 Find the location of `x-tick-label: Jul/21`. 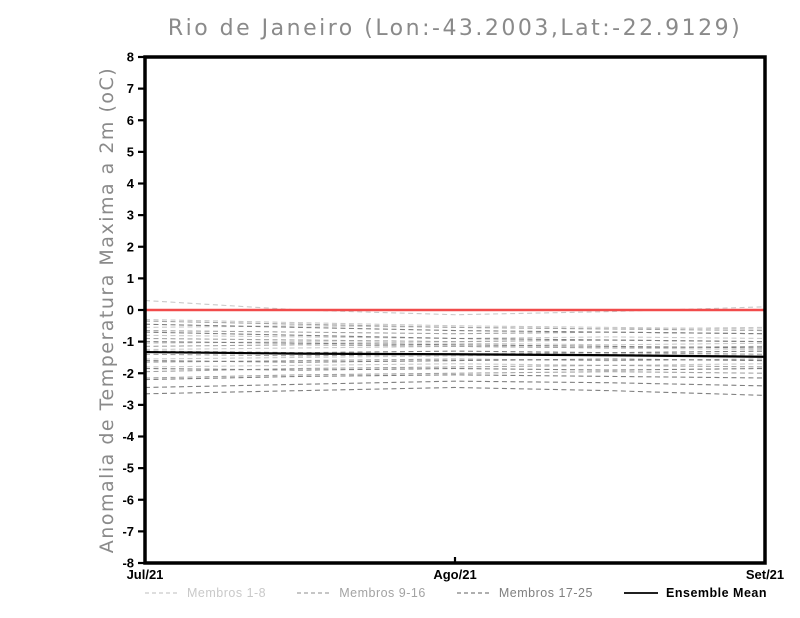

x-tick-label: Jul/21 is located at coordinates (145, 574).